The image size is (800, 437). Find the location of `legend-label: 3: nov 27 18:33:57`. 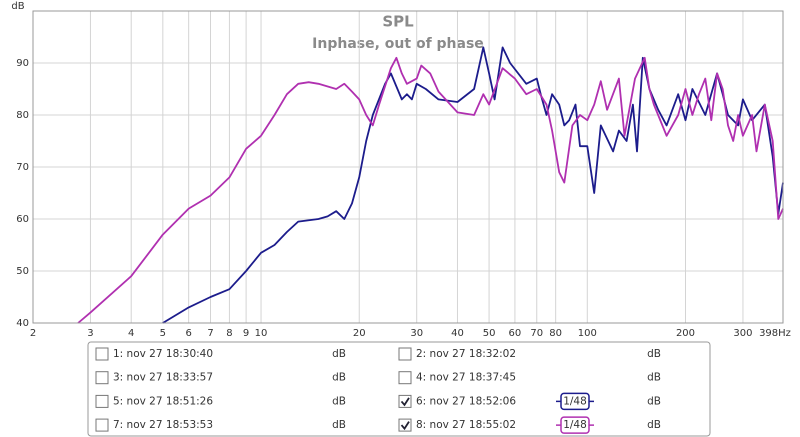

legend-label: 3: nov 27 18:33:57 is located at coordinates (163, 378).